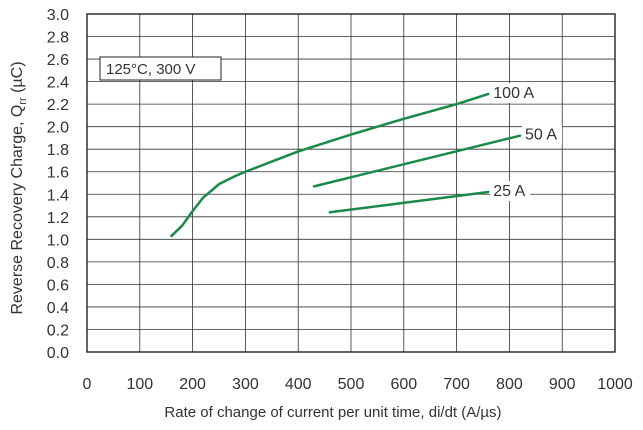 Image resolution: width=643 pixels, height=430 pixels. Describe the element at coordinates (58, 15) in the screenshot. I see `y-tick-label: 3.0` at that location.